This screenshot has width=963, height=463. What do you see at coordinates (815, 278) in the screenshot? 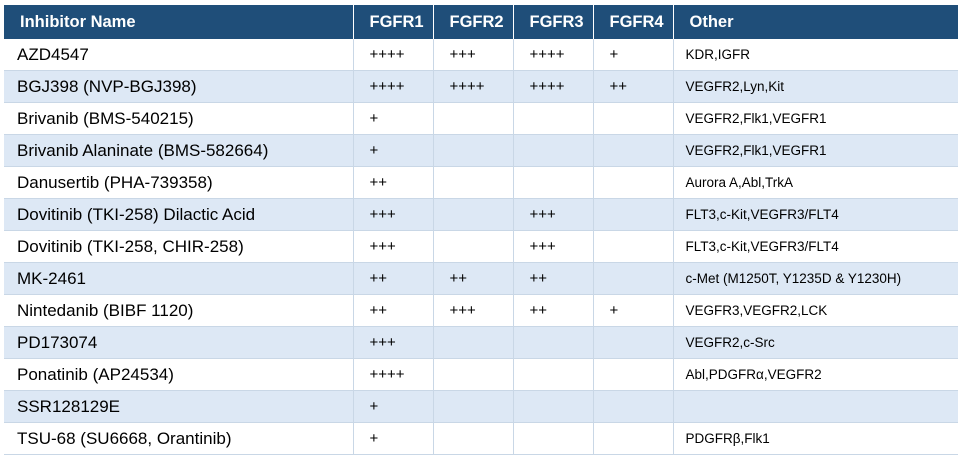
I see `other-targets-cell: c-Met (M1250T, Y1235D & Y1230H)` at bounding box center [815, 278].